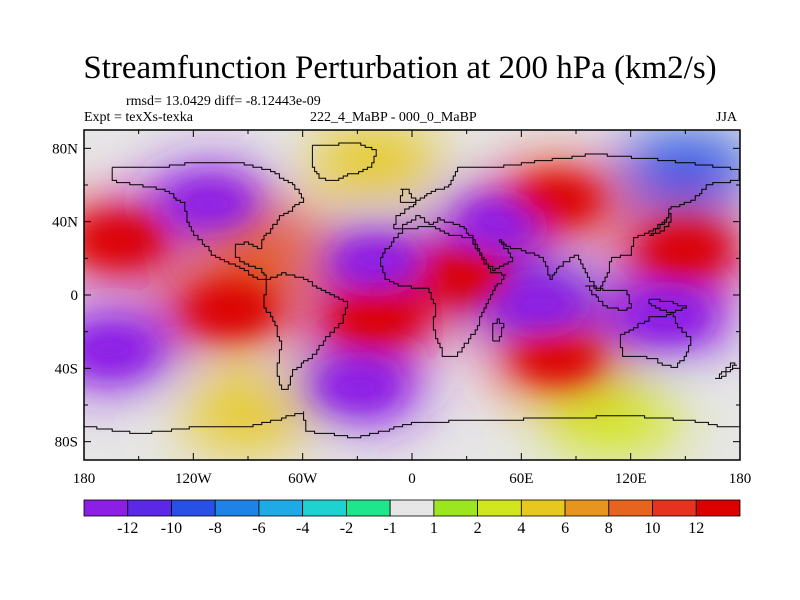 Image resolution: width=800 pixels, height=600 pixels. I want to click on y-tick-label: 80S, so click(66, 443).